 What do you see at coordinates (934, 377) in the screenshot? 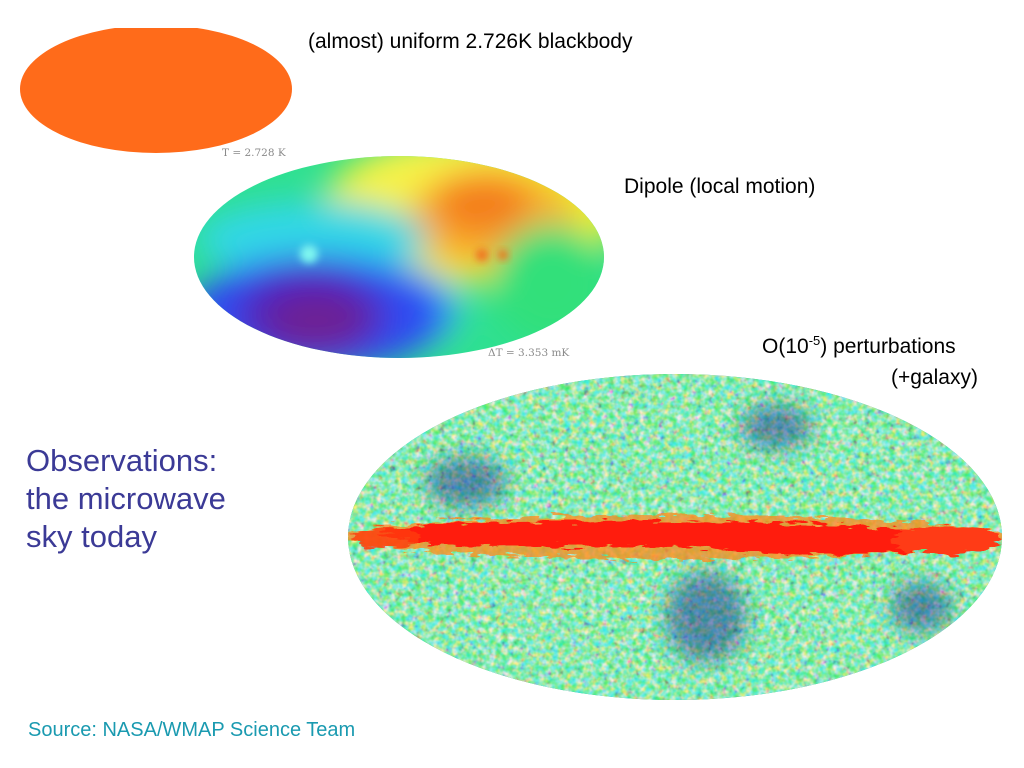
I see `perturbations-map-caption-line2: (+galaxy)` at bounding box center [934, 377].